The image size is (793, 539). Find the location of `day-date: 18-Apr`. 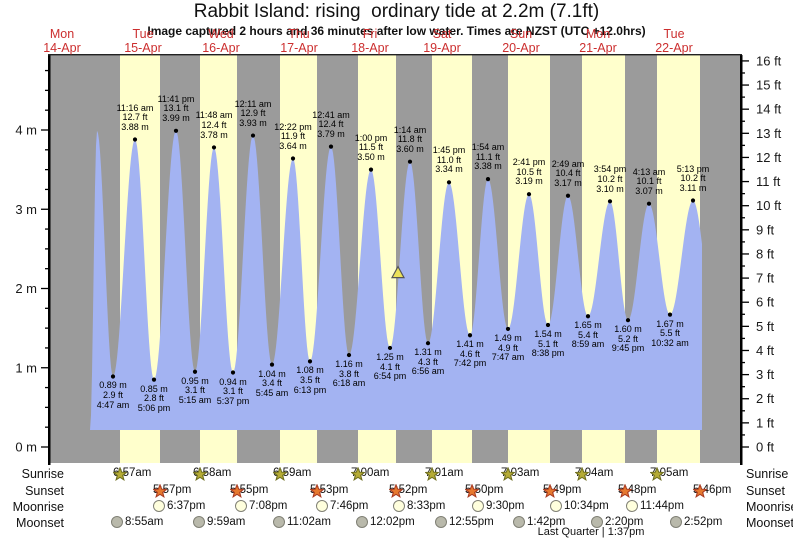

day-date: 18-Apr is located at coordinates (370, 47).